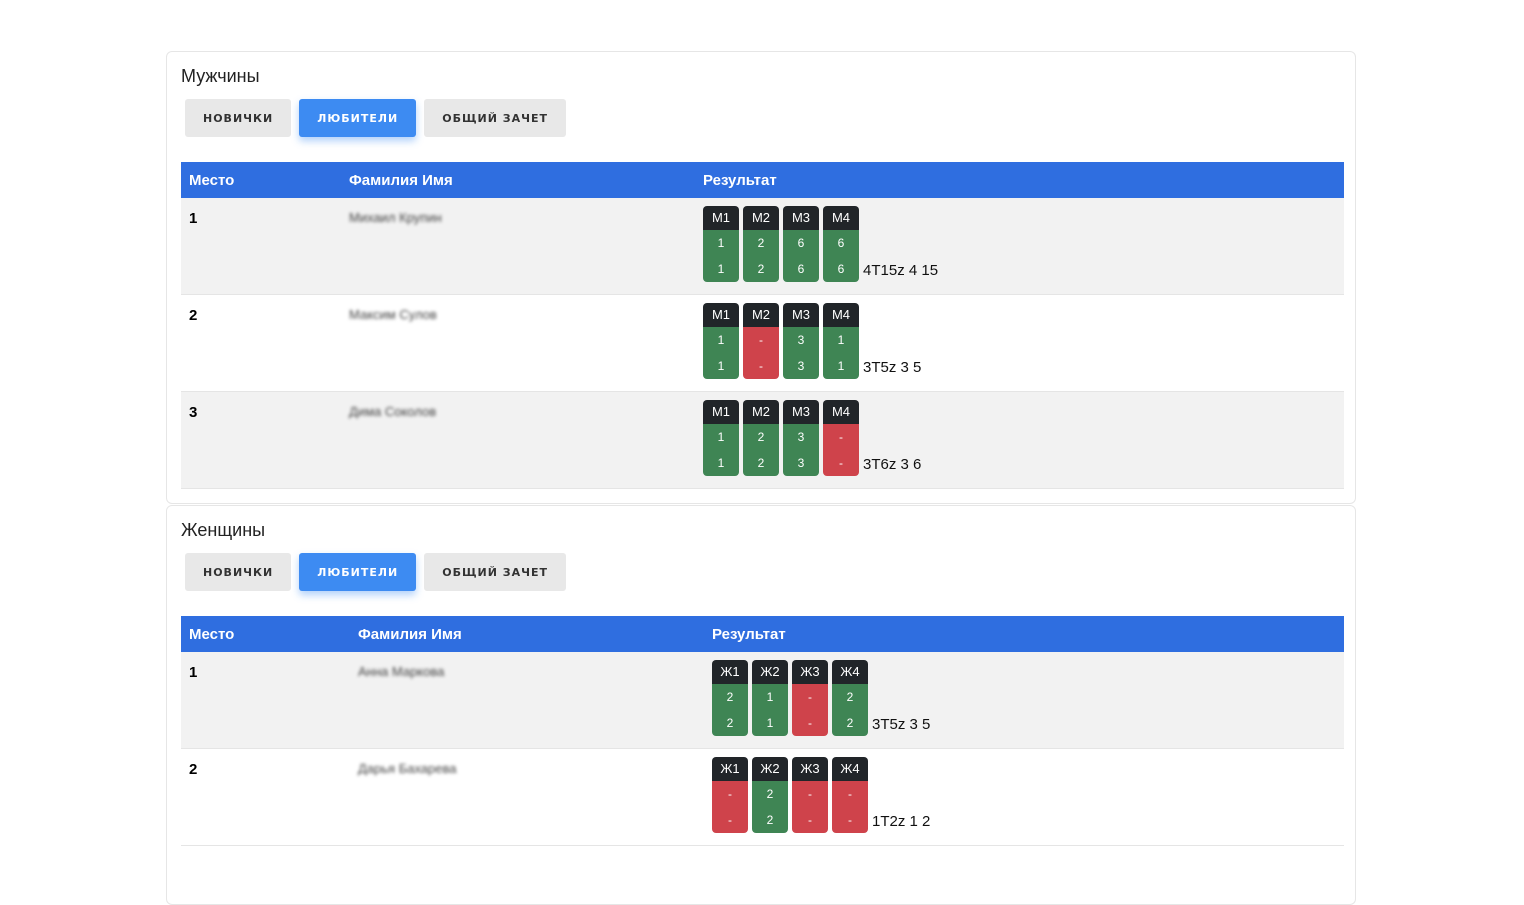 The image size is (1524, 905). I want to click on table-row: 3 Дима Соколов М1 1 1 М2 2 2 М3 3 3 М4- -3T6z 3 6, so click(762, 440).